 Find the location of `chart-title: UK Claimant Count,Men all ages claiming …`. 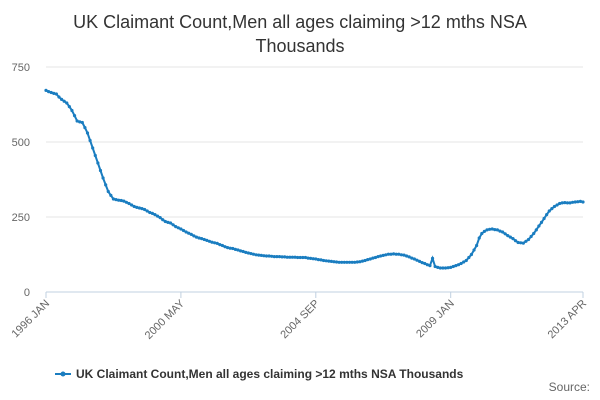

chart-title: UK Claimant Count,Men all ages claiming … is located at coordinates (300, 34).